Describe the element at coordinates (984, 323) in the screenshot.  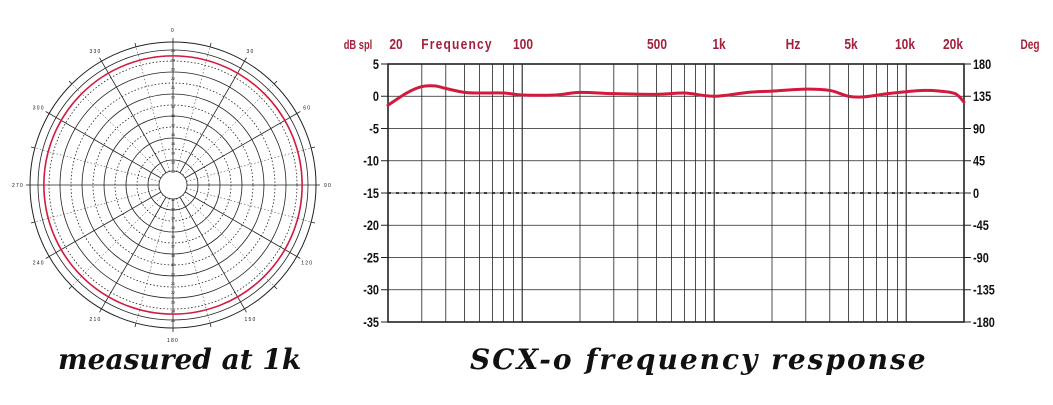
I see `freq-y2-tick-label: -180` at that location.